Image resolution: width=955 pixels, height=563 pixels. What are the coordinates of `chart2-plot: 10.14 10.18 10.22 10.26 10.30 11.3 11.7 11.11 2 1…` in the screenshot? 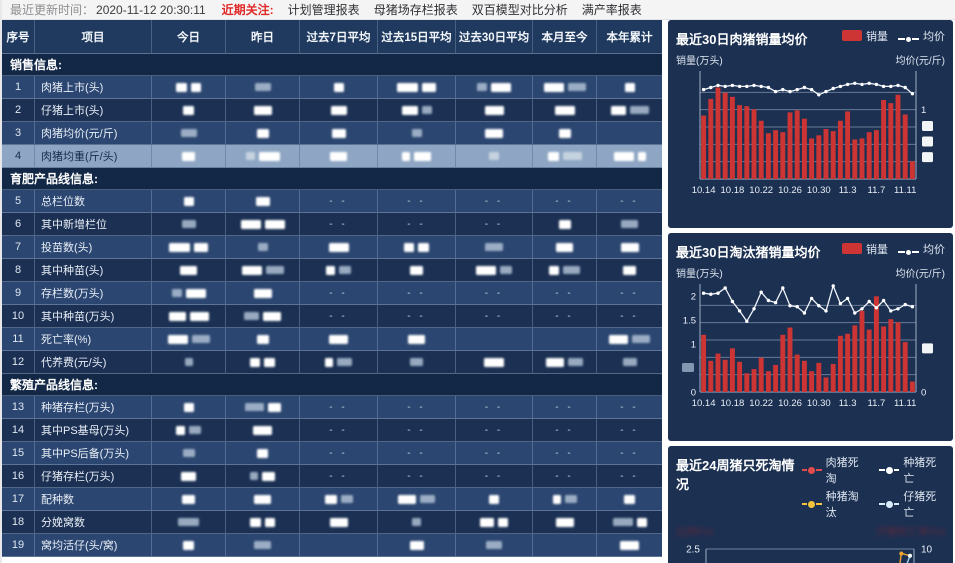 It's located at (807, 346).